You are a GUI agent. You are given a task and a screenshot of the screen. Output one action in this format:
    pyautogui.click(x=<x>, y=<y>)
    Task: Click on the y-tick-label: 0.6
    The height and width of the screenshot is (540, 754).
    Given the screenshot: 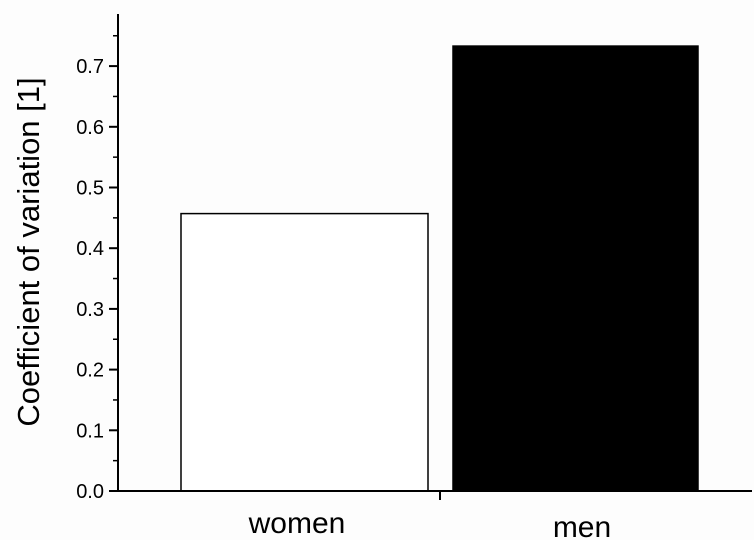 What is the action you would take?
    pyautogui.click(x=90, y=128)
    